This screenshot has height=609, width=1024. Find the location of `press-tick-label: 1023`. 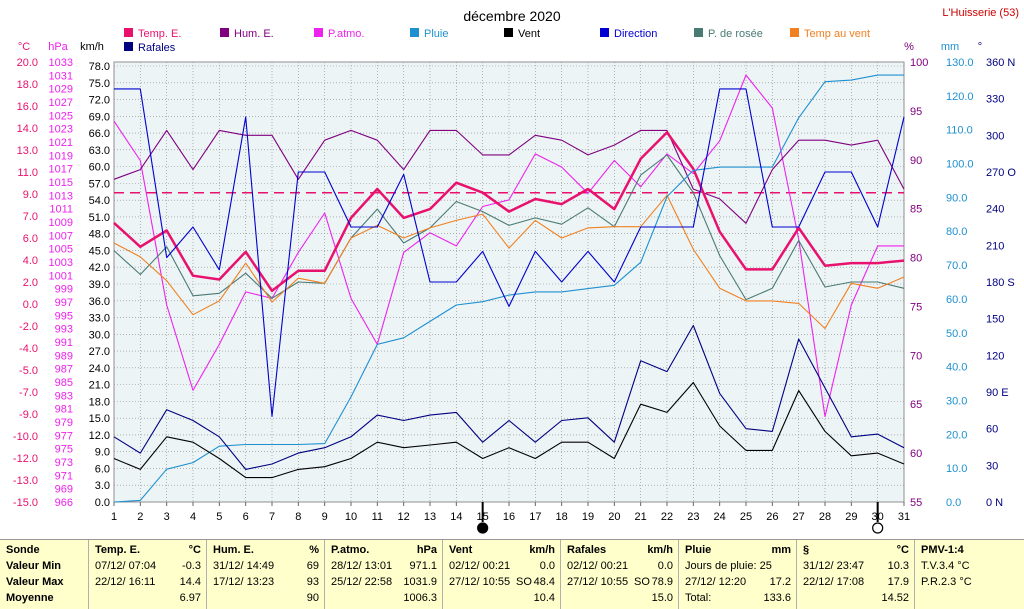

press-tick-label: 1023 is located at coordinates (61, 130).